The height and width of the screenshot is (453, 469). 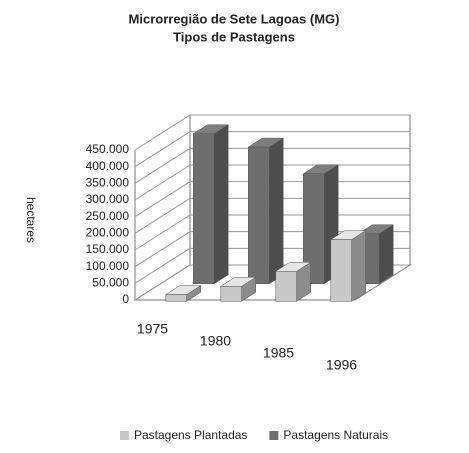 I want to click on x-tick-label: 1980, so click(x=215, y=341).